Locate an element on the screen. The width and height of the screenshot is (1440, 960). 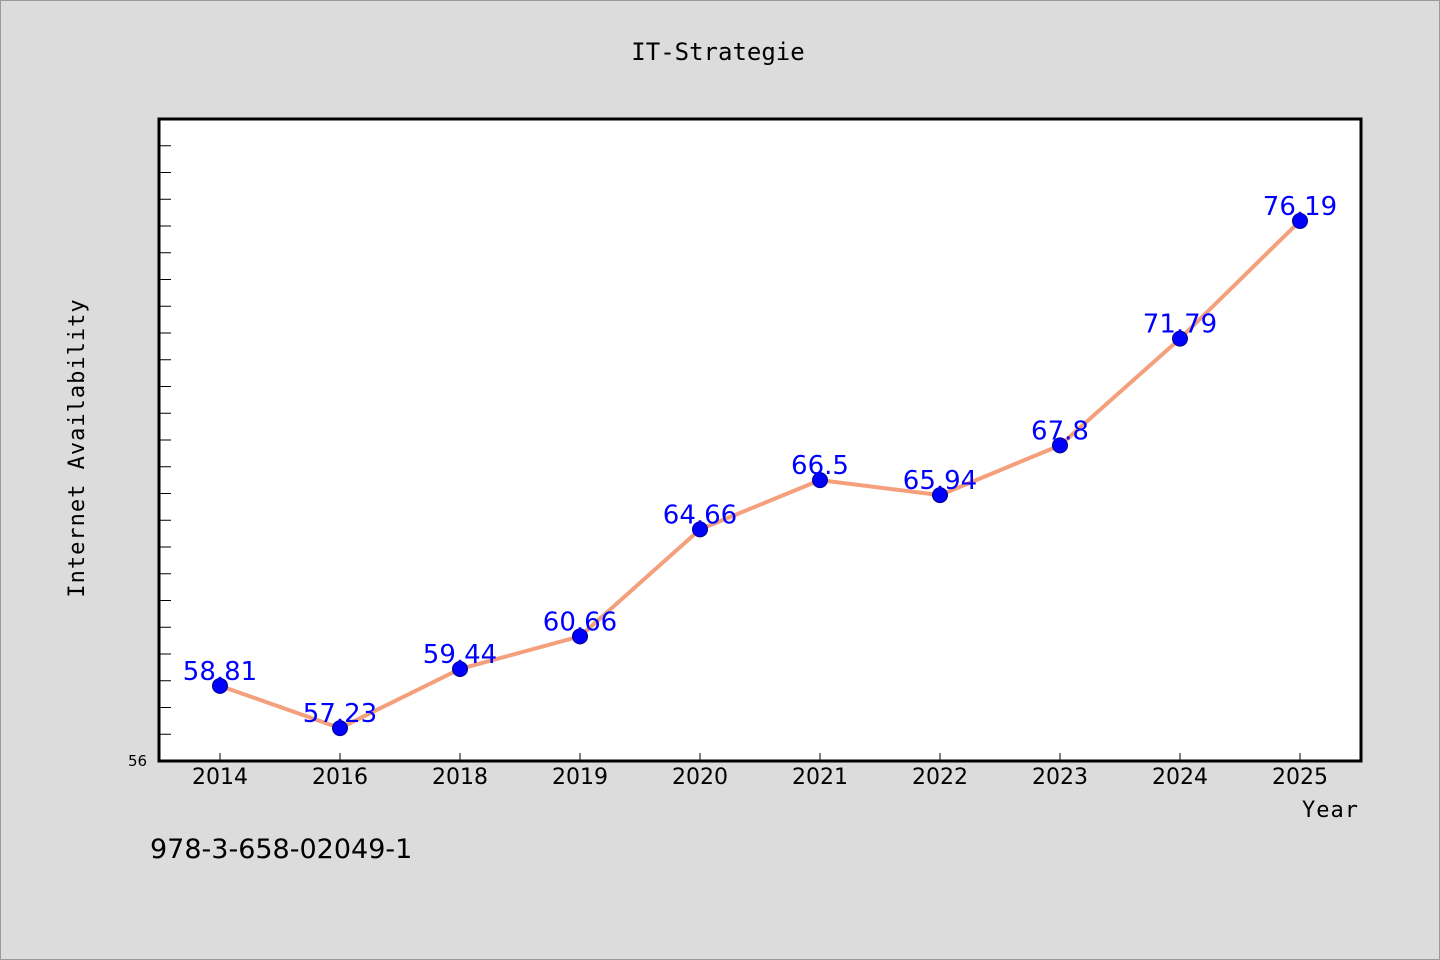
x-axis-tick-labels: 2014 2016 2018 2019 2020 2021 2022 2023 2024 2025 is located at coordinates (760, 777).